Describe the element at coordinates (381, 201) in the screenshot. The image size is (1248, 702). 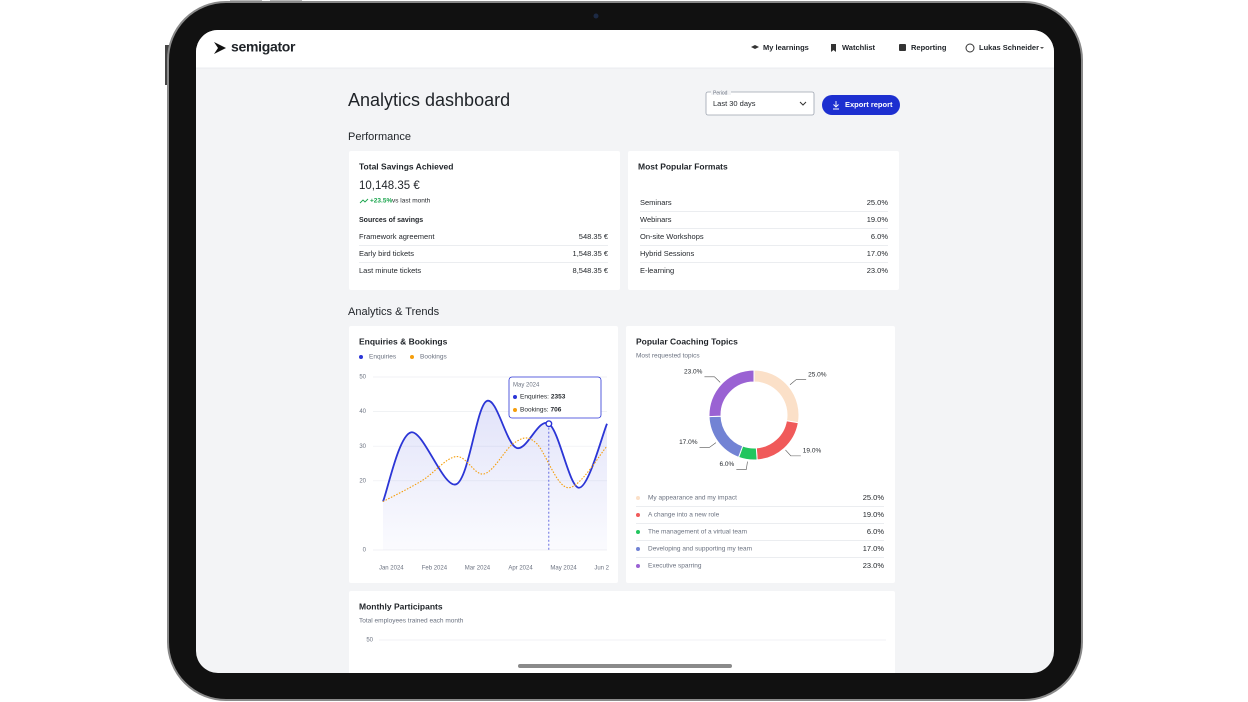
I see `trend: +23.5%` at that location.